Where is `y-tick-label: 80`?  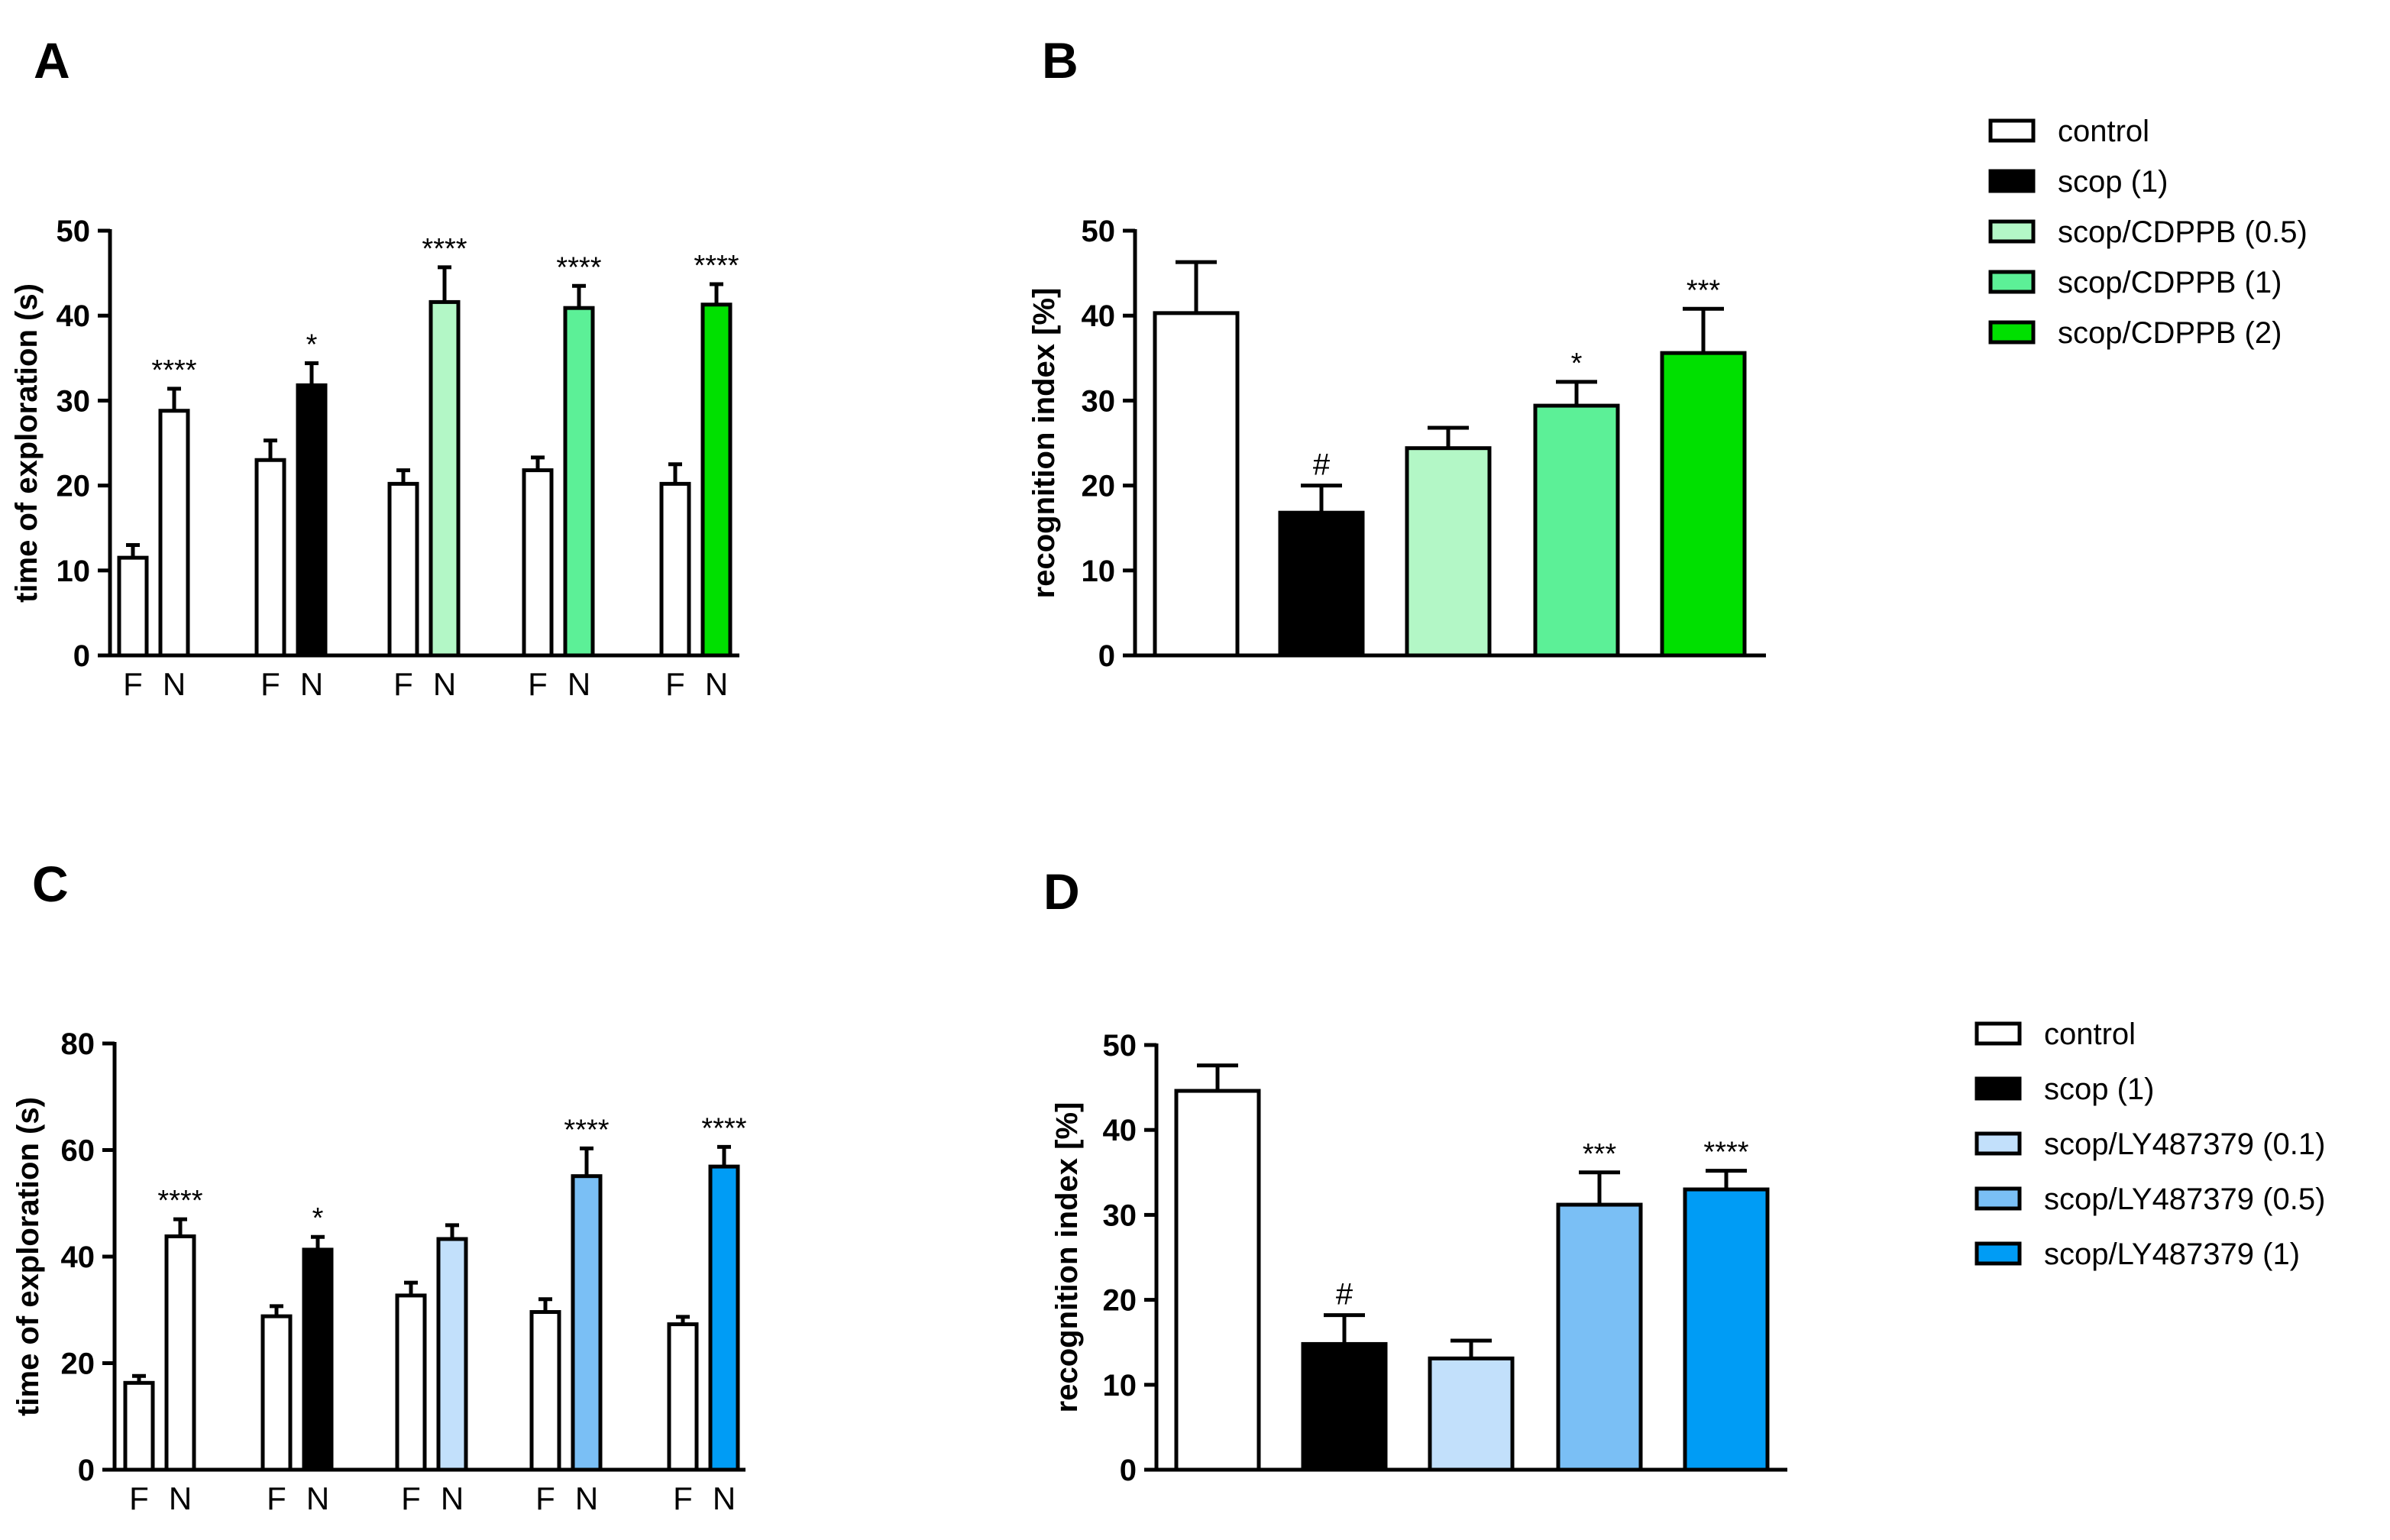
y-tick-label: 80 is located at coordinates (78, 1044).